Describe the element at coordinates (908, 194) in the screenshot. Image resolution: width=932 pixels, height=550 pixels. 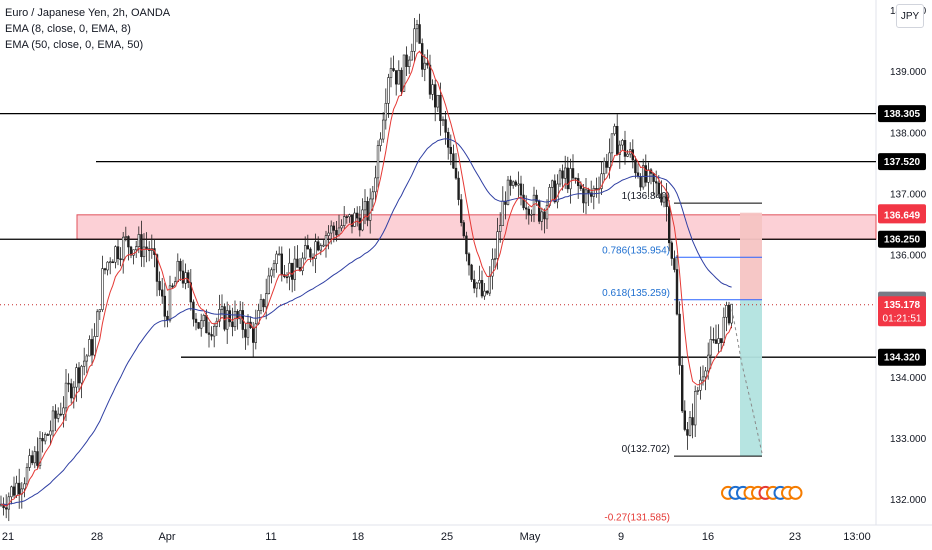
I see `price-tick-label: 137.000` at that location.